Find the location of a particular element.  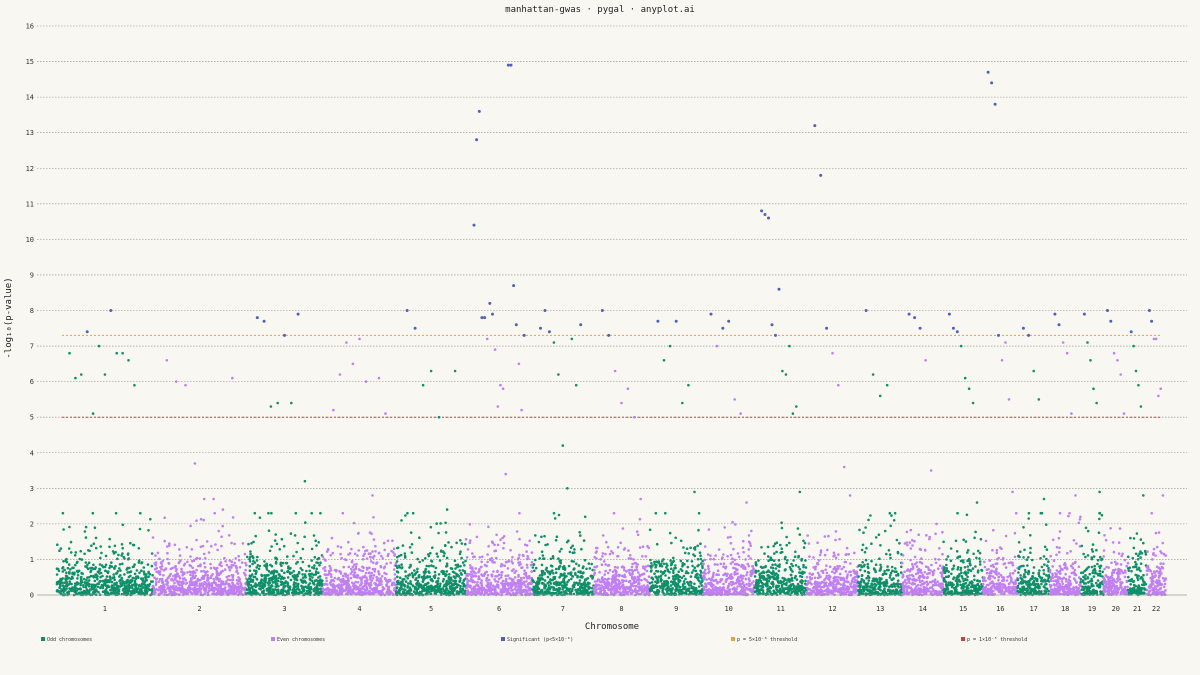

chart-title: manhattan-gwas · pygal · anyplot.ai is located at coordinates (600, 10).